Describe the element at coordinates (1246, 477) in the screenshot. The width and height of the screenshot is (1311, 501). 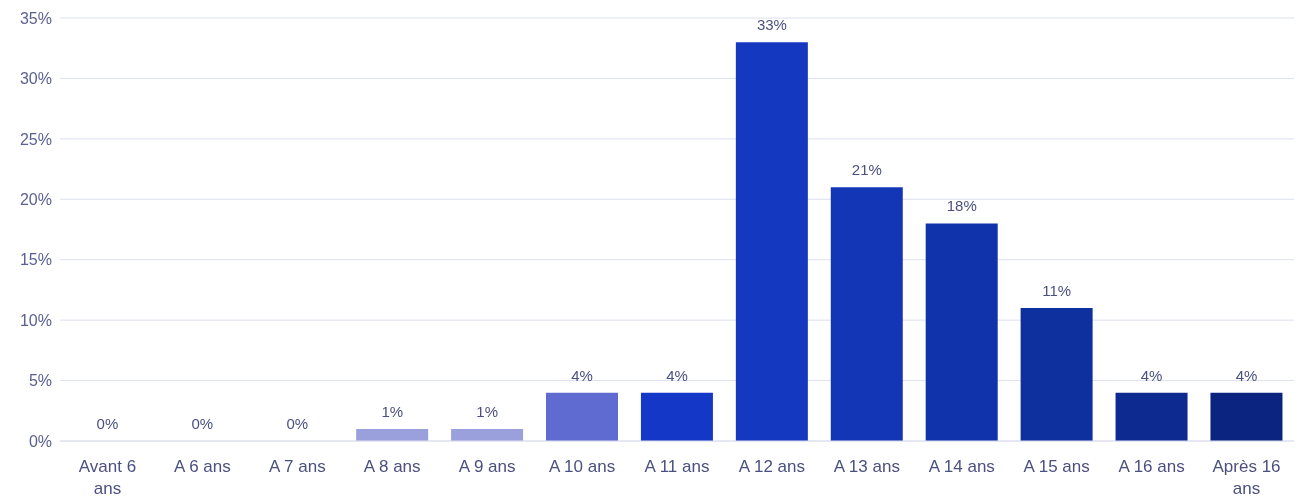
I see `x-tick-label: Après 16 ans` at that location.